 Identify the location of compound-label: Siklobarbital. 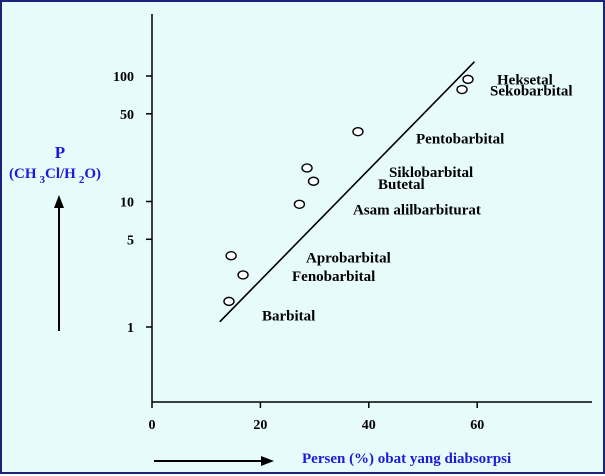
(431, 173).